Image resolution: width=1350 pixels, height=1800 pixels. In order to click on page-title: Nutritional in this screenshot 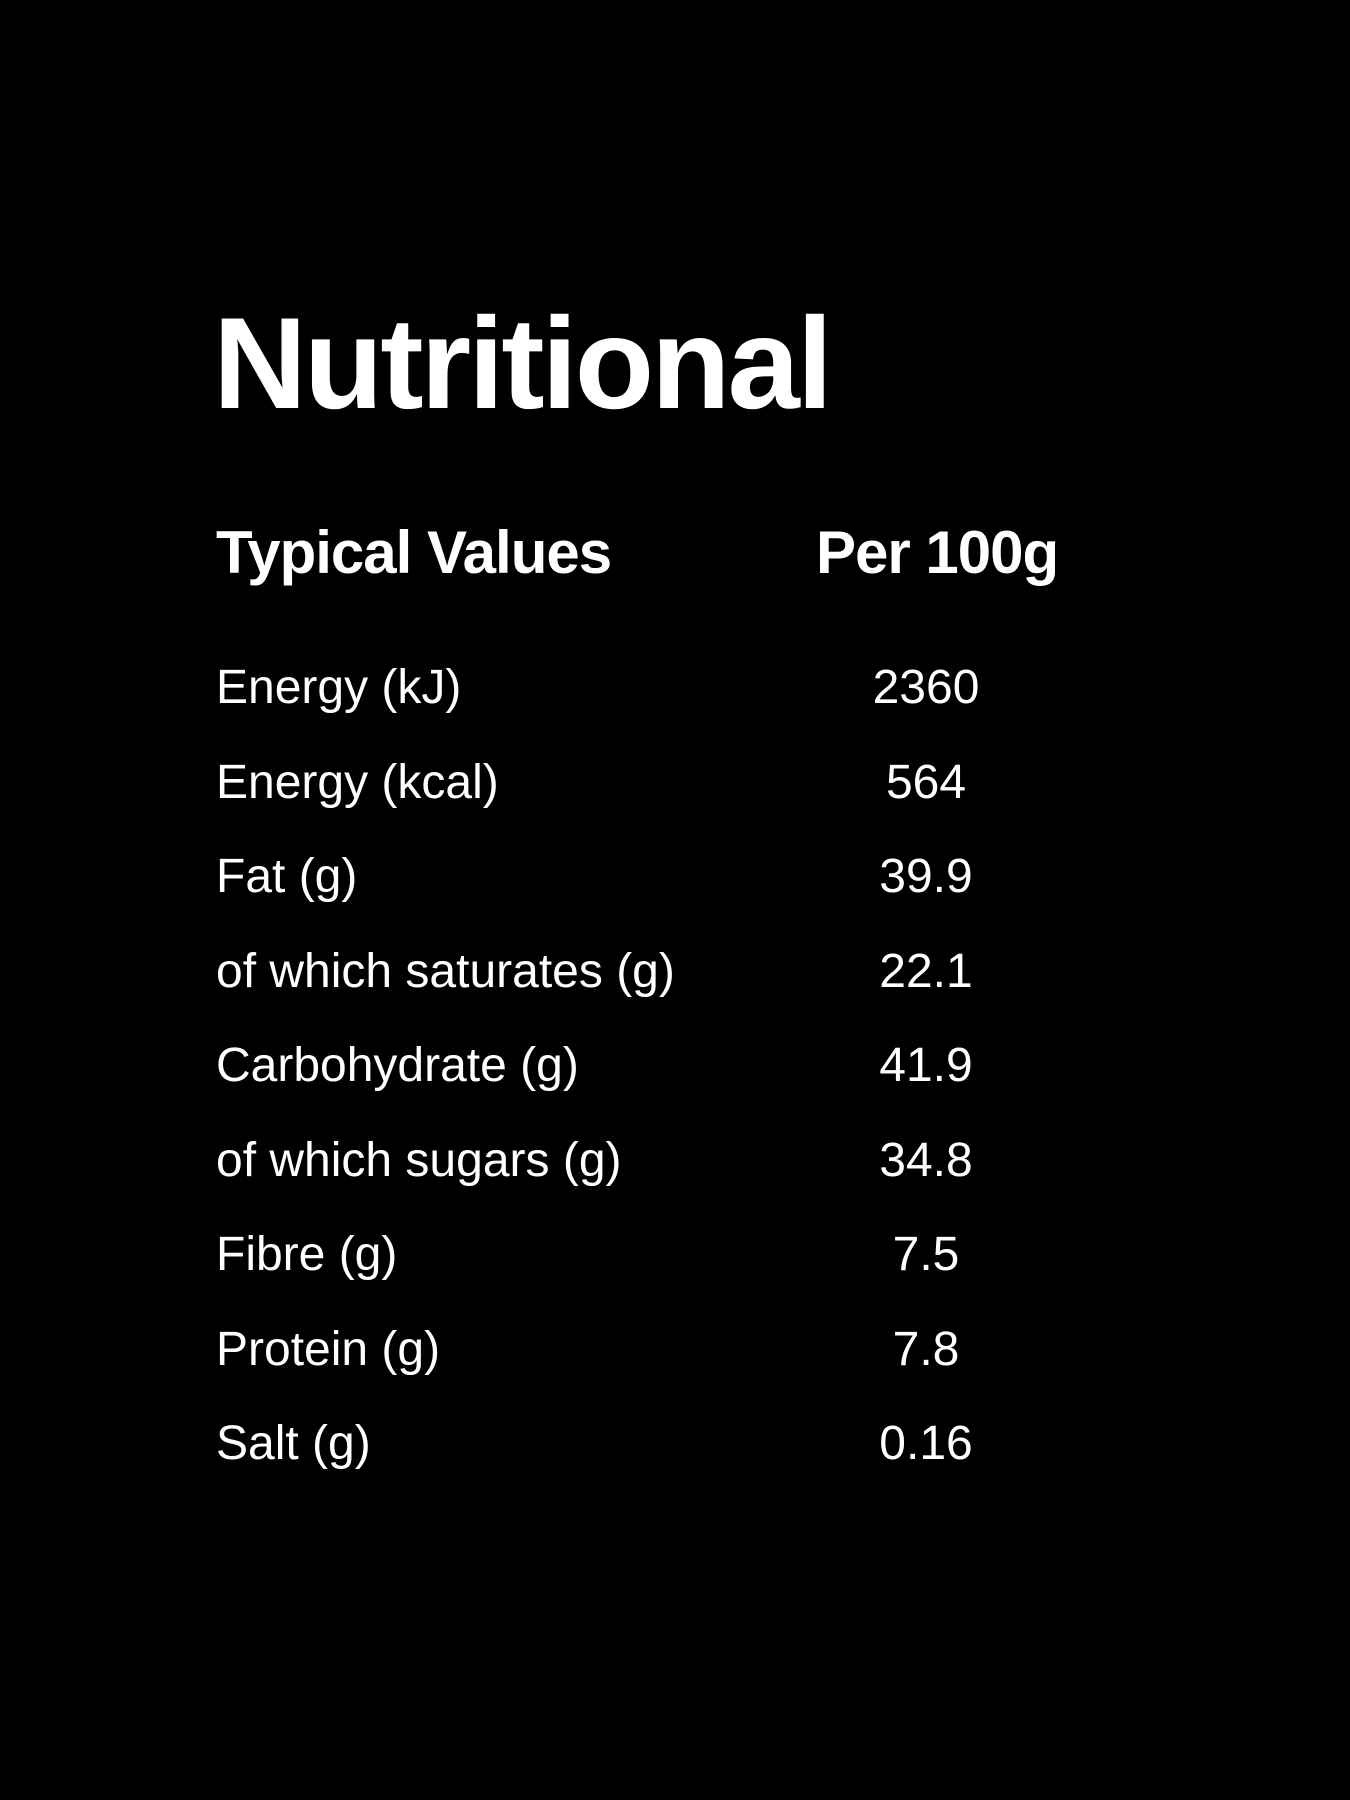, I will do `click(523, 363)`.